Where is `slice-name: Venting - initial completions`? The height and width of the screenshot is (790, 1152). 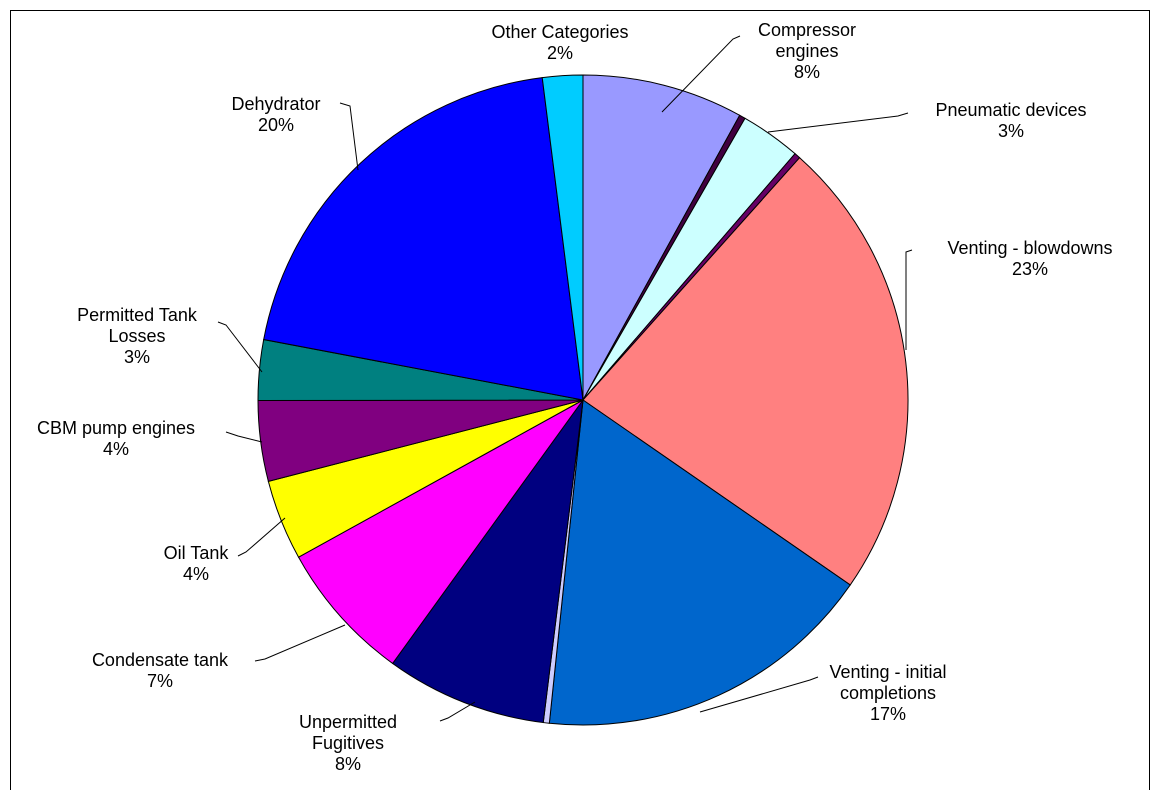
slice-name: Venting - initial completions is located at coordinates (888, 682).